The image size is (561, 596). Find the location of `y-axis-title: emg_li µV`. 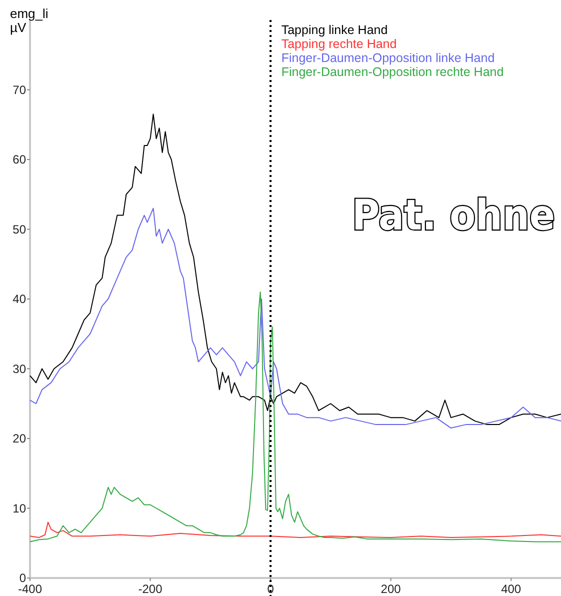

y-axis-title: emg_li µV is located at coordinates (29, 20).